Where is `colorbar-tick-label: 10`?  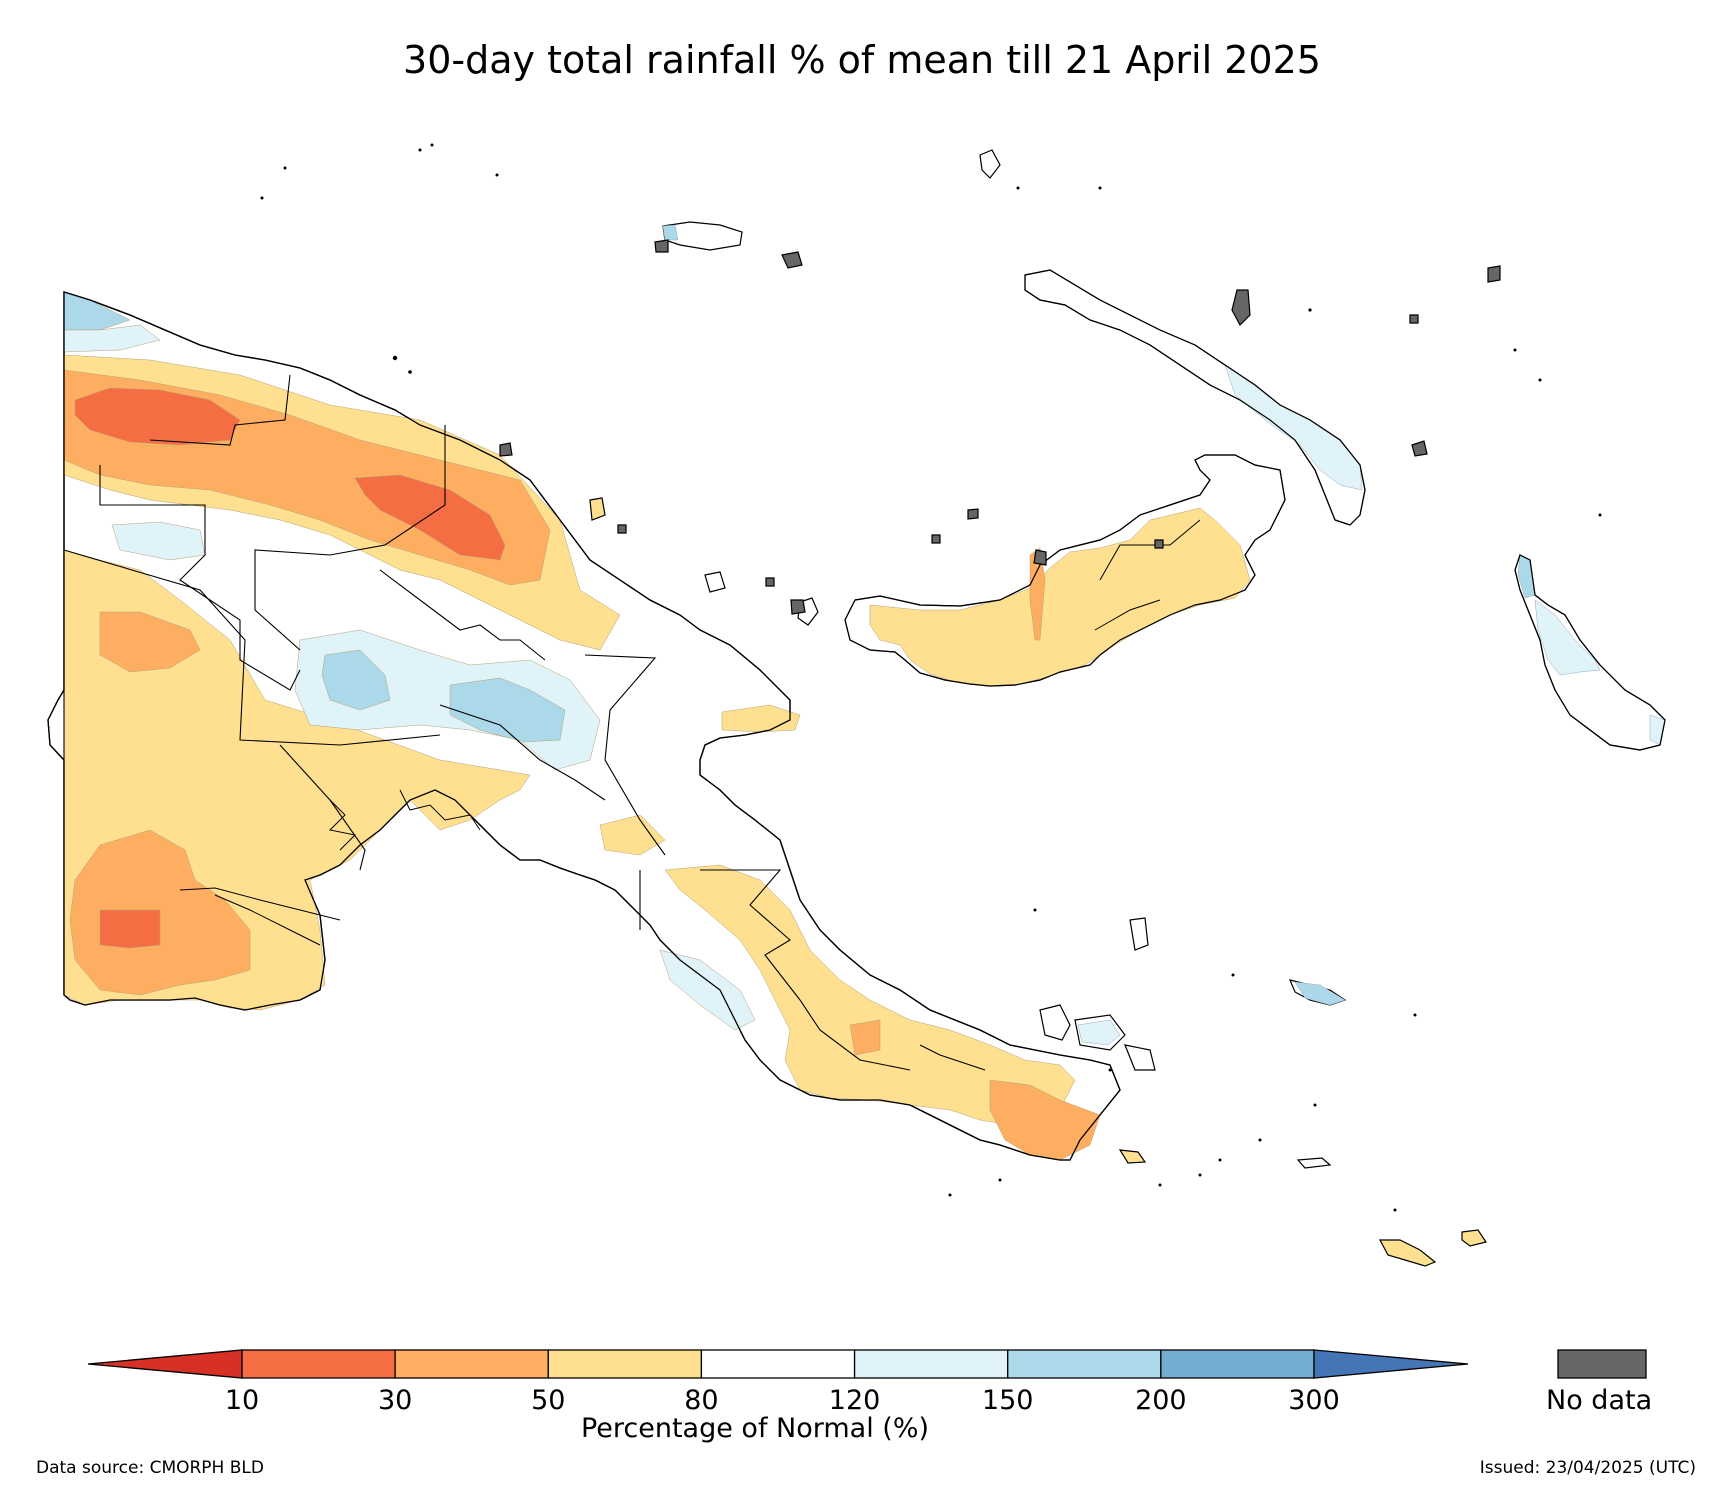 colorbar-tick-label: 10 is located at coordinates (242, 1400).